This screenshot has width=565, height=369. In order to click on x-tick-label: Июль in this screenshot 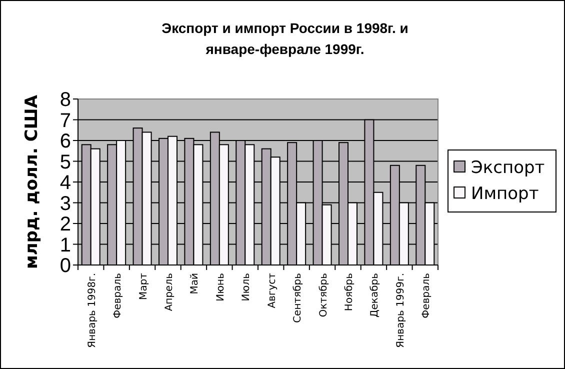, I will do `click(246, 287)`.